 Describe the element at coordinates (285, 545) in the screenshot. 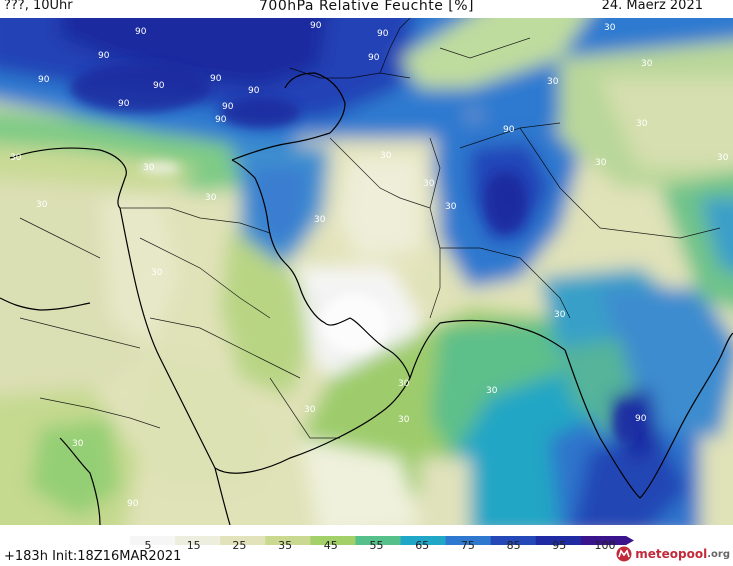

I see `colorbar-tick-label: 35` at that location.